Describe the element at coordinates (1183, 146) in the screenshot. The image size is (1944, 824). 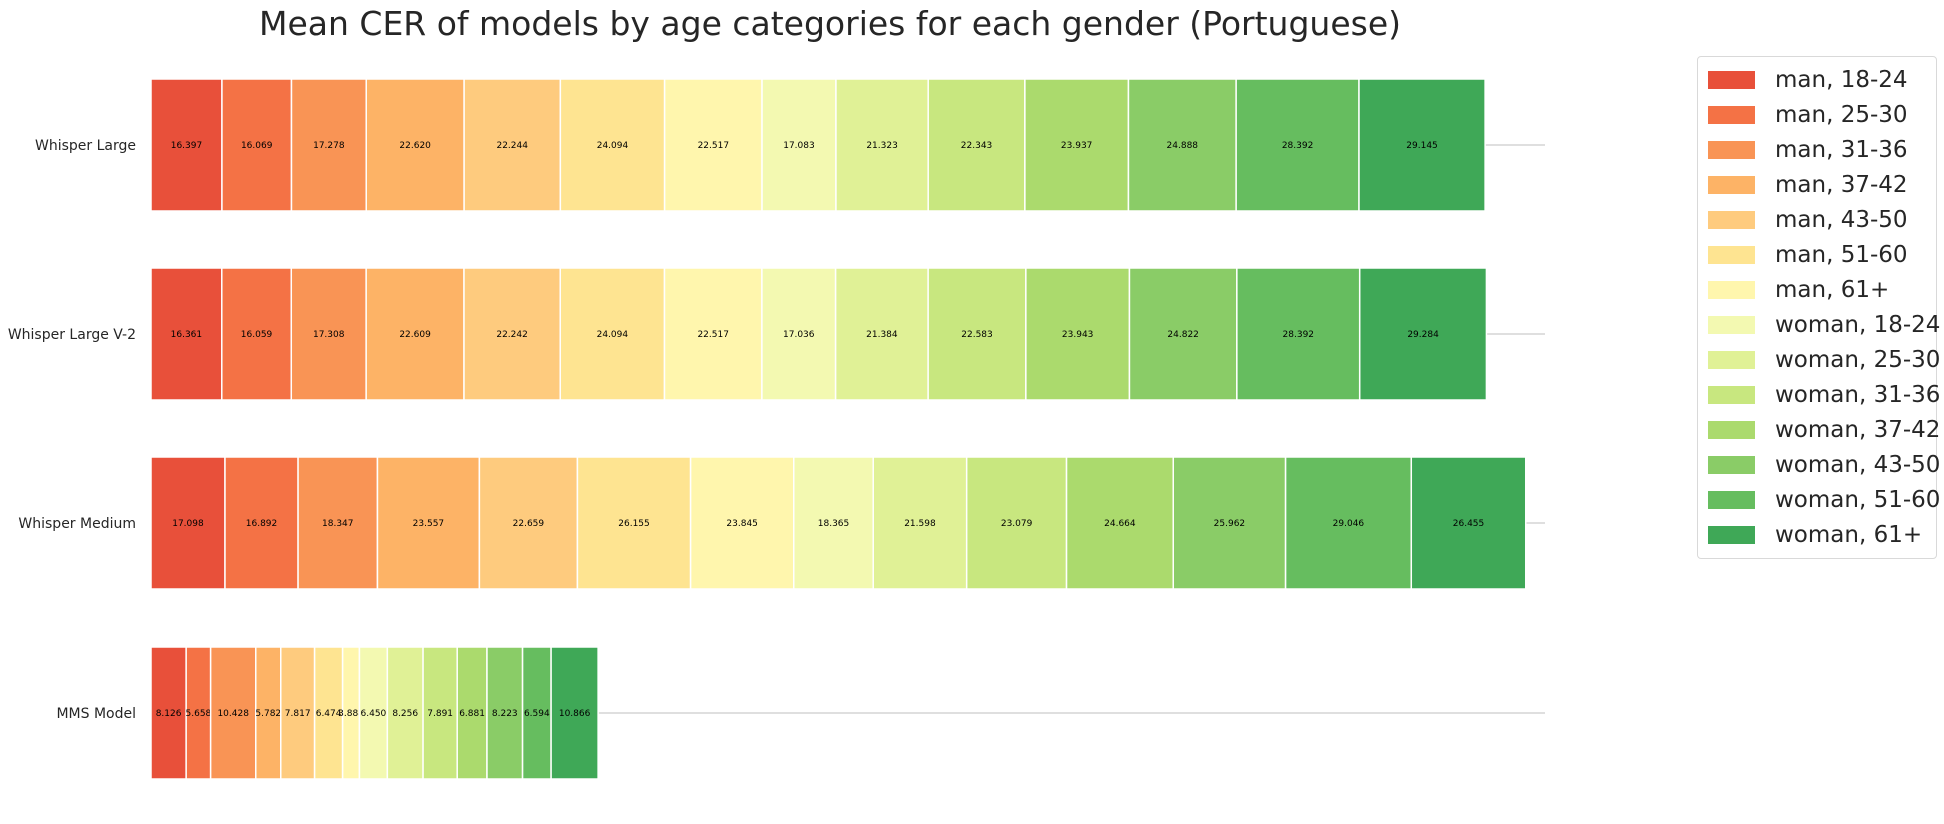
I see `data-label-whisper-large-woman-43-50: 24.888` at that location.